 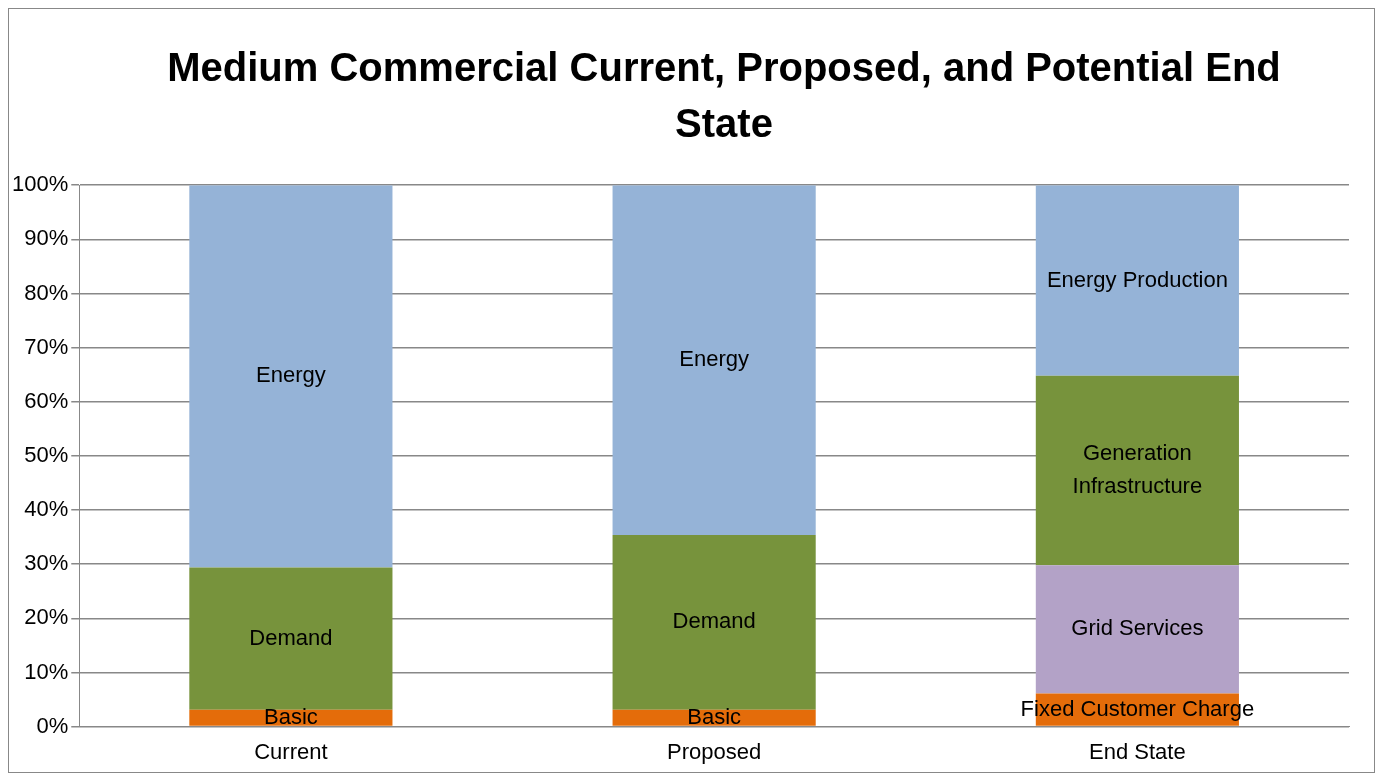 What do you see at coordinates (46, 671) in the screenshot?
I see `y-tick-label: 10%` at bounding box center [46, 671].